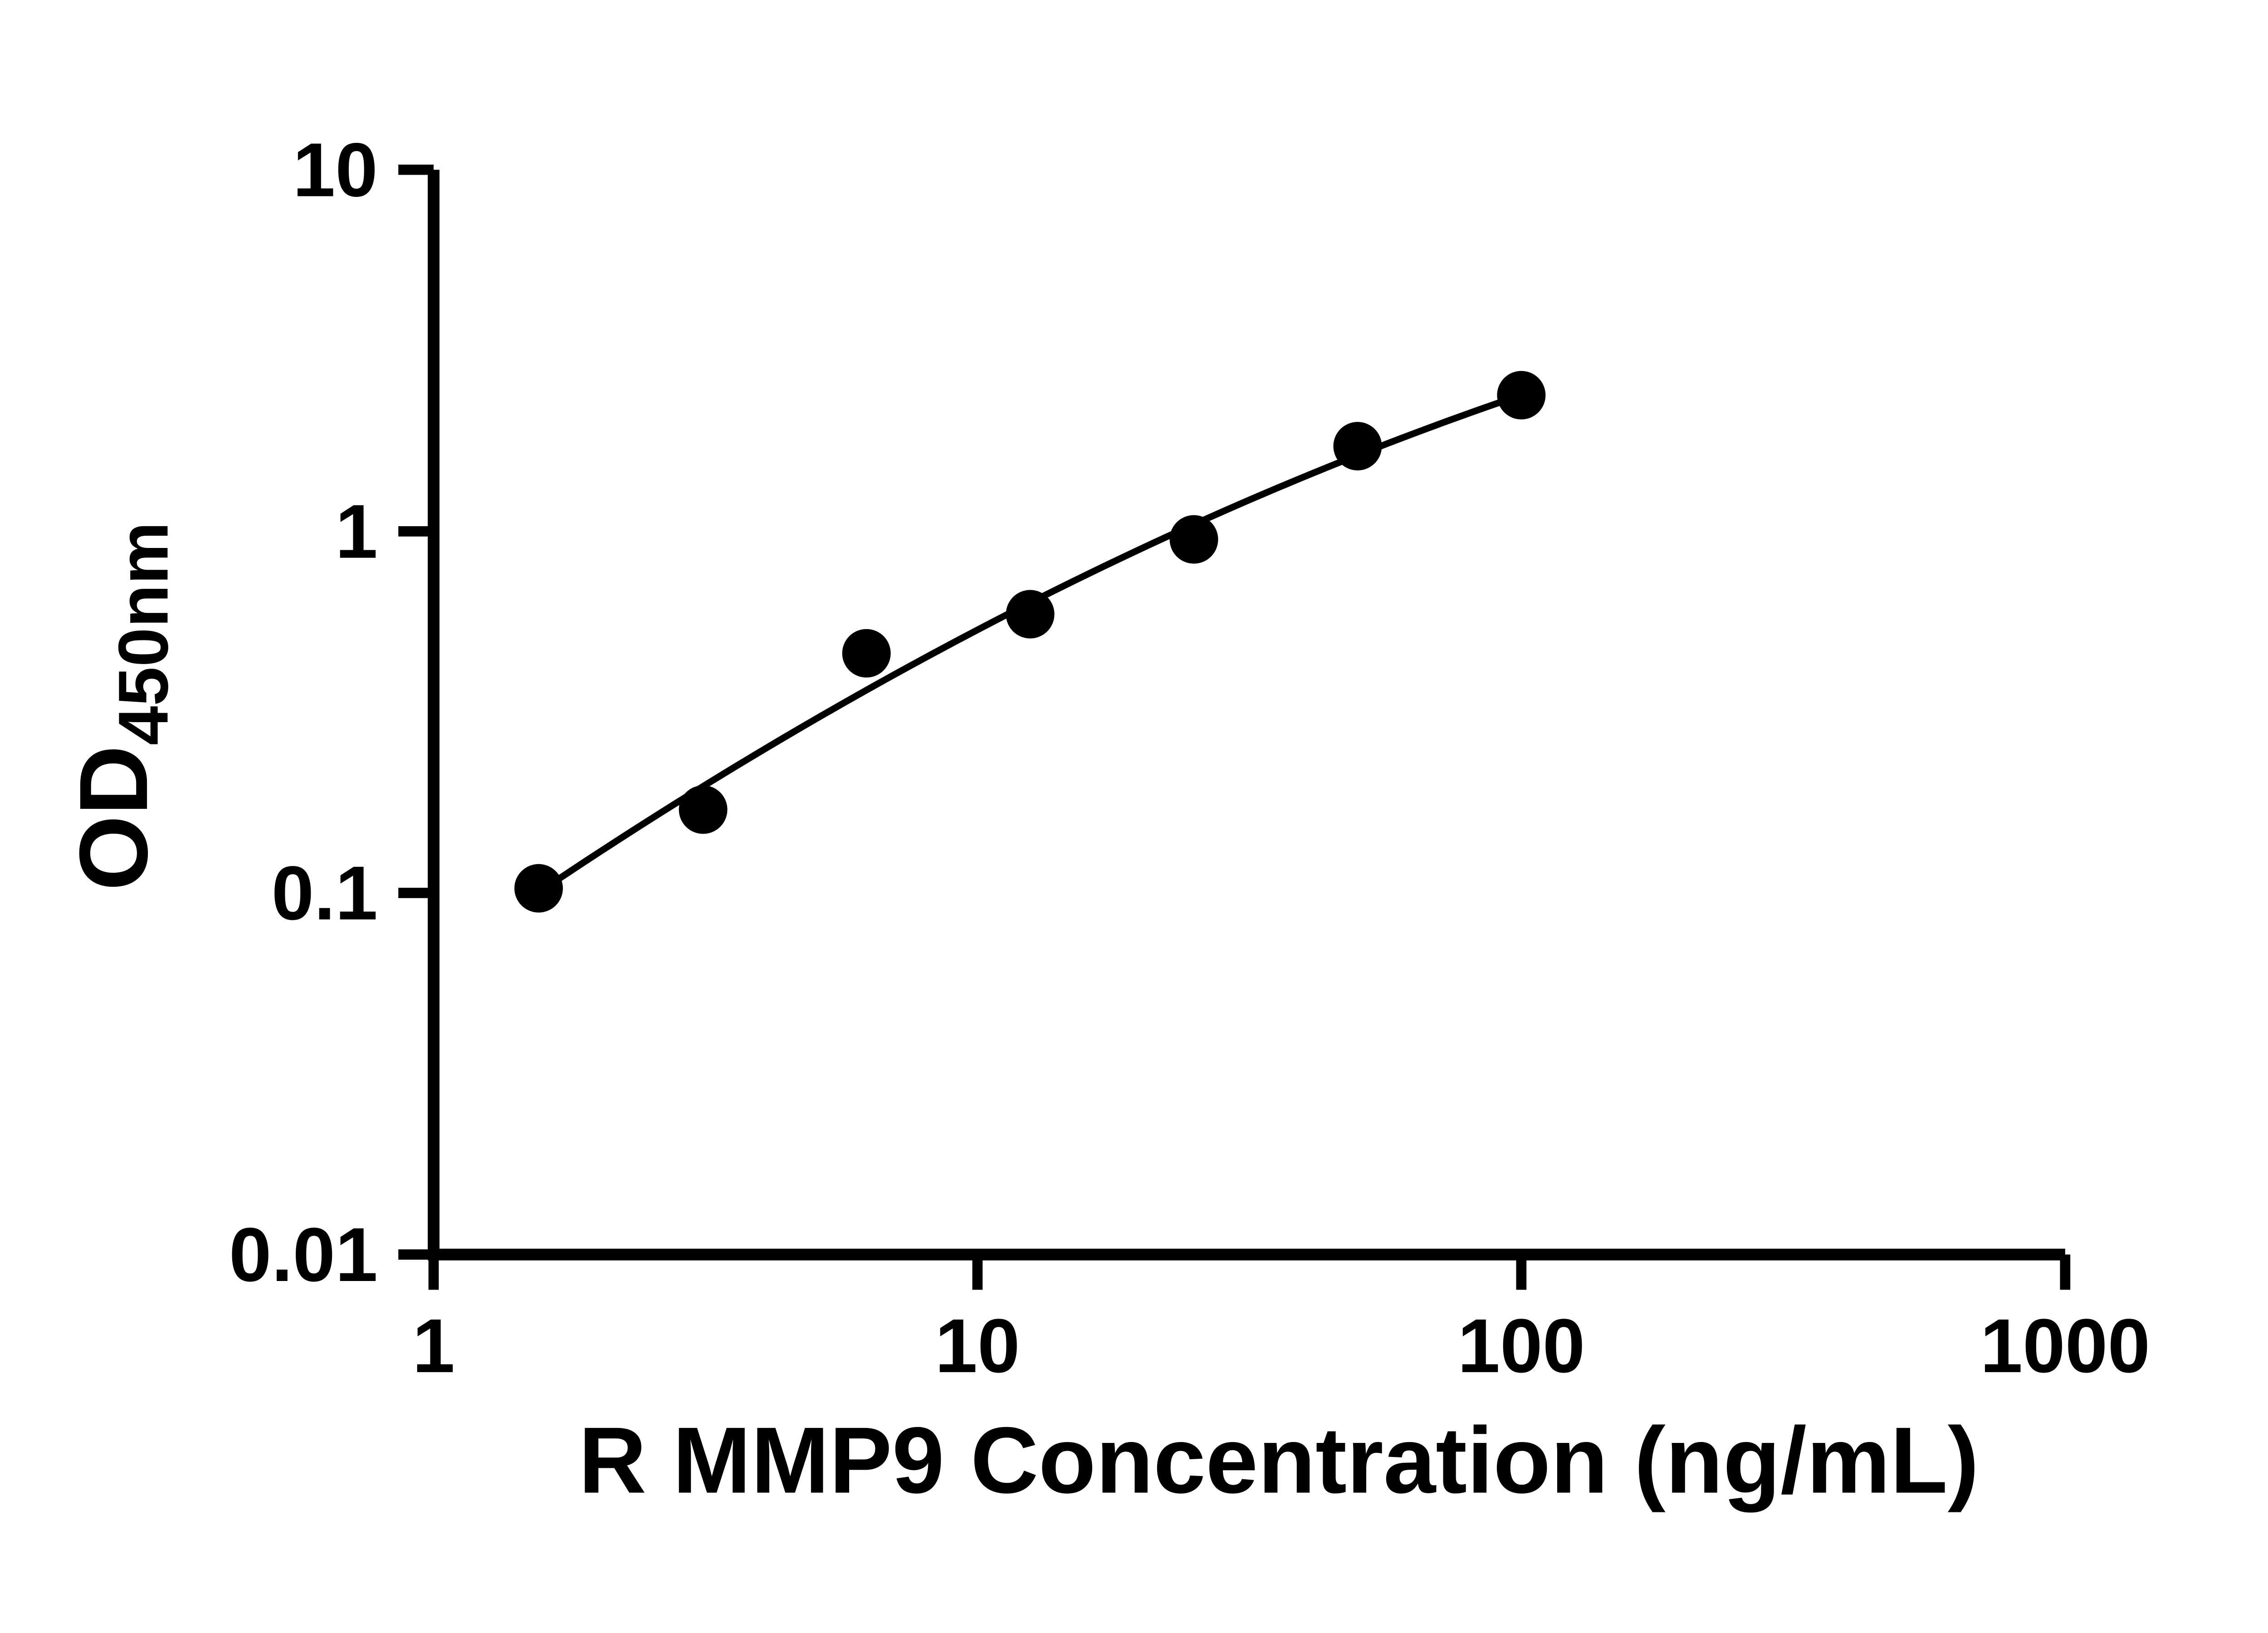 The height and width of the screenshot is (1633, 2268). What do you see at coordinates (304, 1254) in the screenshot?
I see `y-tick-label: 0.01` at bounding box center [304, 1254].